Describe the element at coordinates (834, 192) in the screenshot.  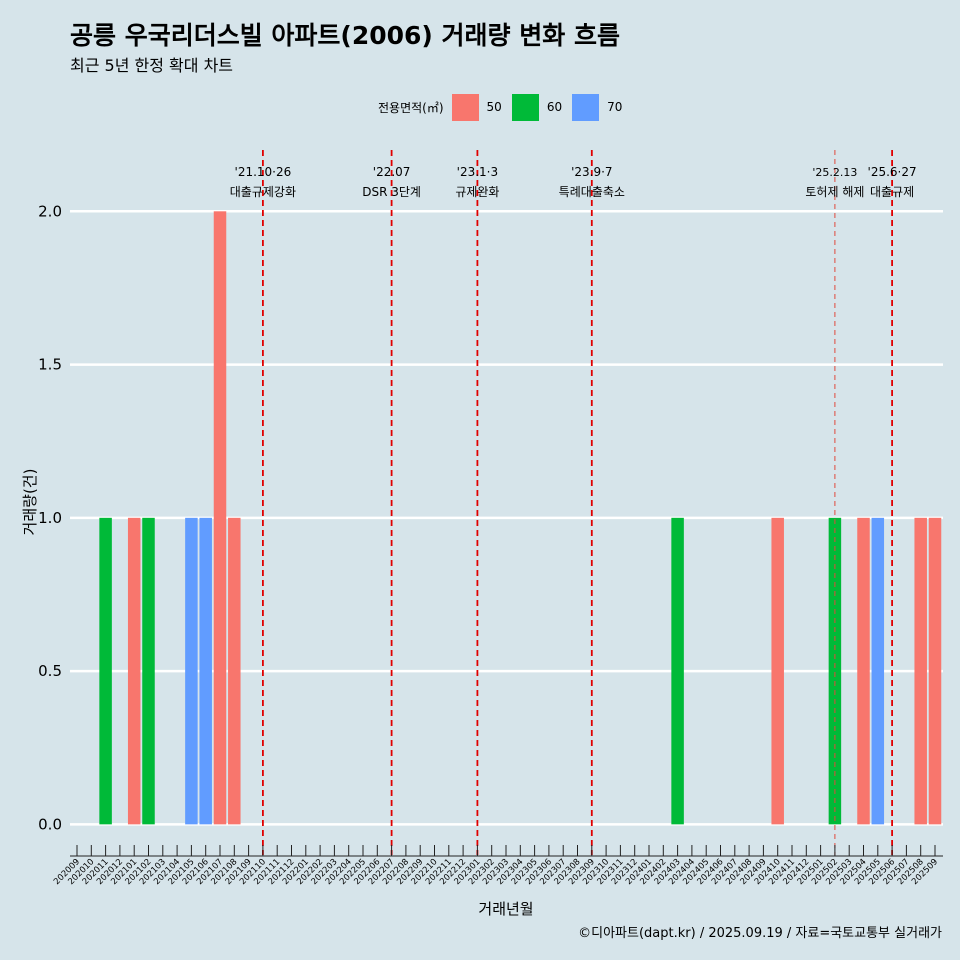
I see `event-label: 토허제 해제` at that location.